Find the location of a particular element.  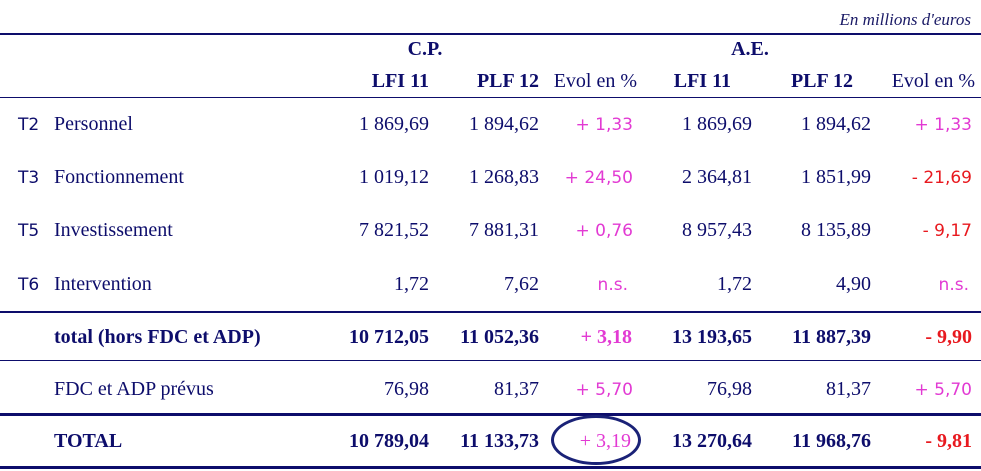

col-header-cp-evol: Evol en % is located at coordinates (595, 81).